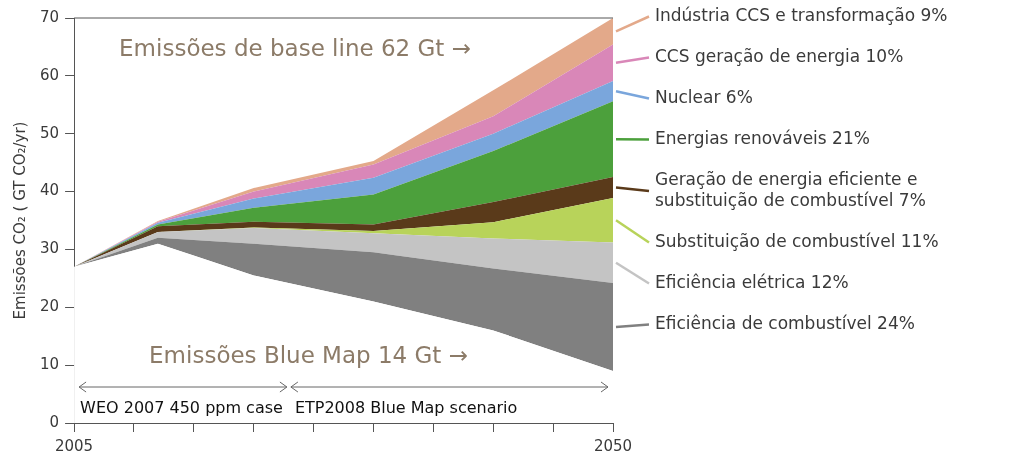 This screenshot has height=468, width=1018. Describe the element at coordinates (752, 281) in the screenshot. I see `legend-label: Eficiência elétrica 12%` at that location.